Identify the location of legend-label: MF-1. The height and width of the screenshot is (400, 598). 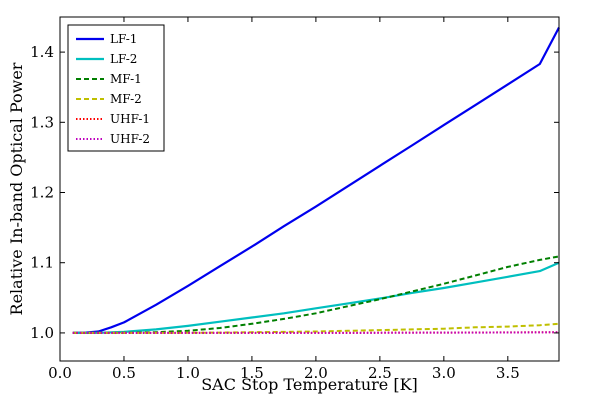
(126, 79).